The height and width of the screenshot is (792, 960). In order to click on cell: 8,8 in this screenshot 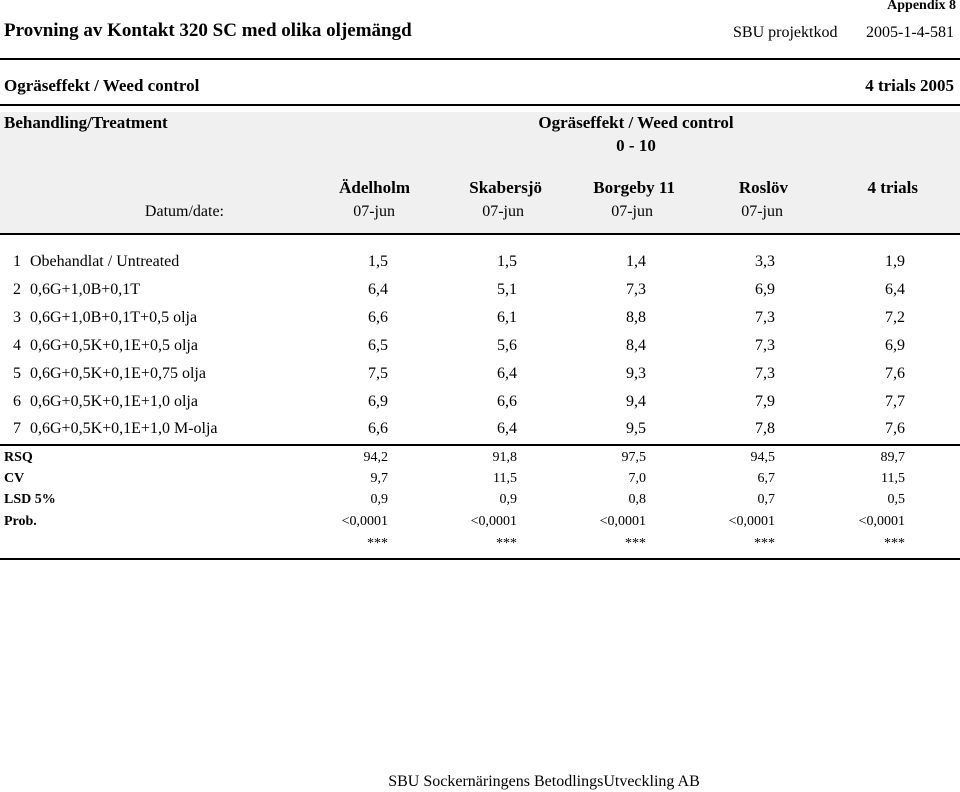, I will do `click(636, 317)`.